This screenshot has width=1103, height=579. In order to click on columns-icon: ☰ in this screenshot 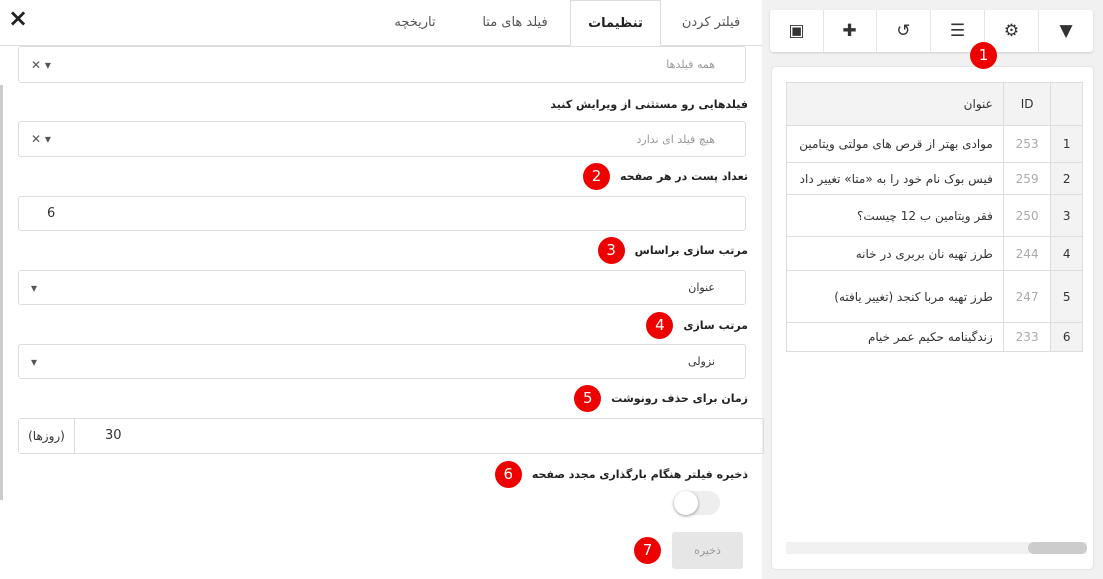, I will do `click(958, 31)`.